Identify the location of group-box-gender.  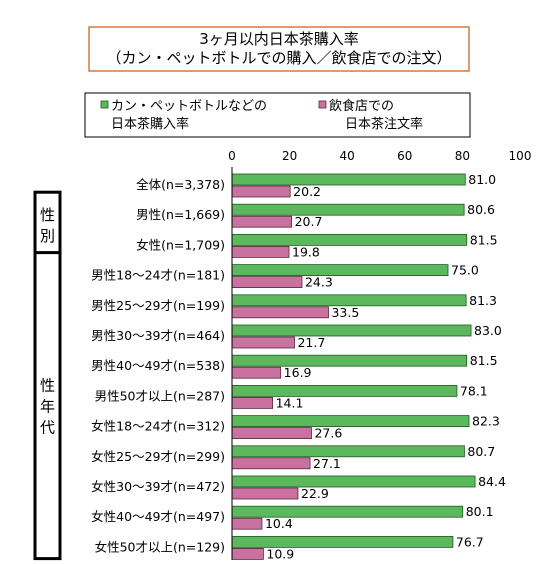
(47, 224).